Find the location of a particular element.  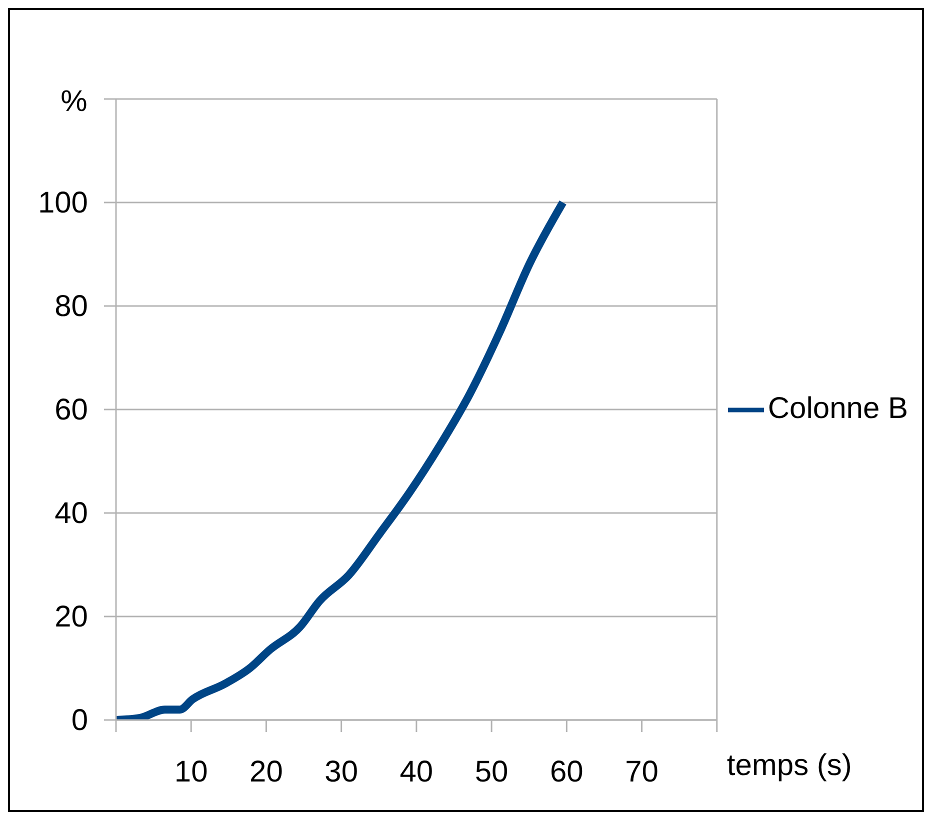

x-tick-label: 20 is located at coordinates (266, 771).